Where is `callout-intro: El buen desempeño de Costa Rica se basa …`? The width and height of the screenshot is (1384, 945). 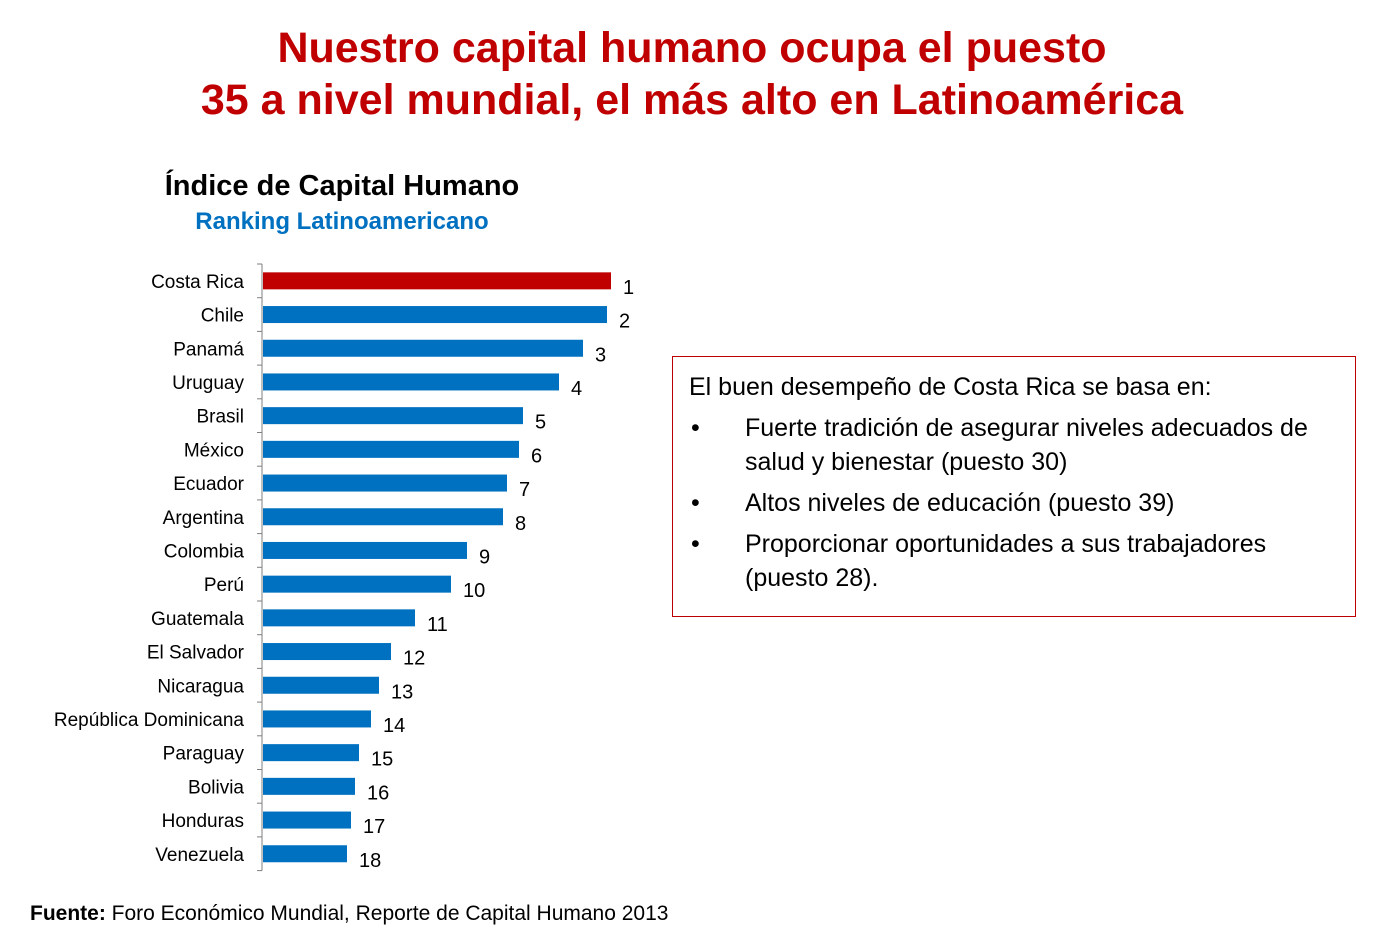
callout-intro: El buen desempeño de Costa Rica se basa … is located at coordinates (950, 387).